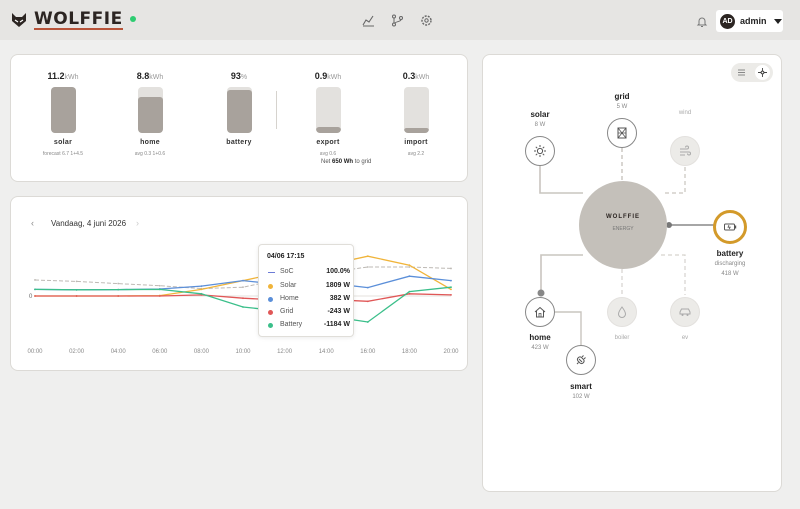 This screenshot has height=509, width=800. I want to click on tooltip-row-home: Home 382 W, so click(309, 300).